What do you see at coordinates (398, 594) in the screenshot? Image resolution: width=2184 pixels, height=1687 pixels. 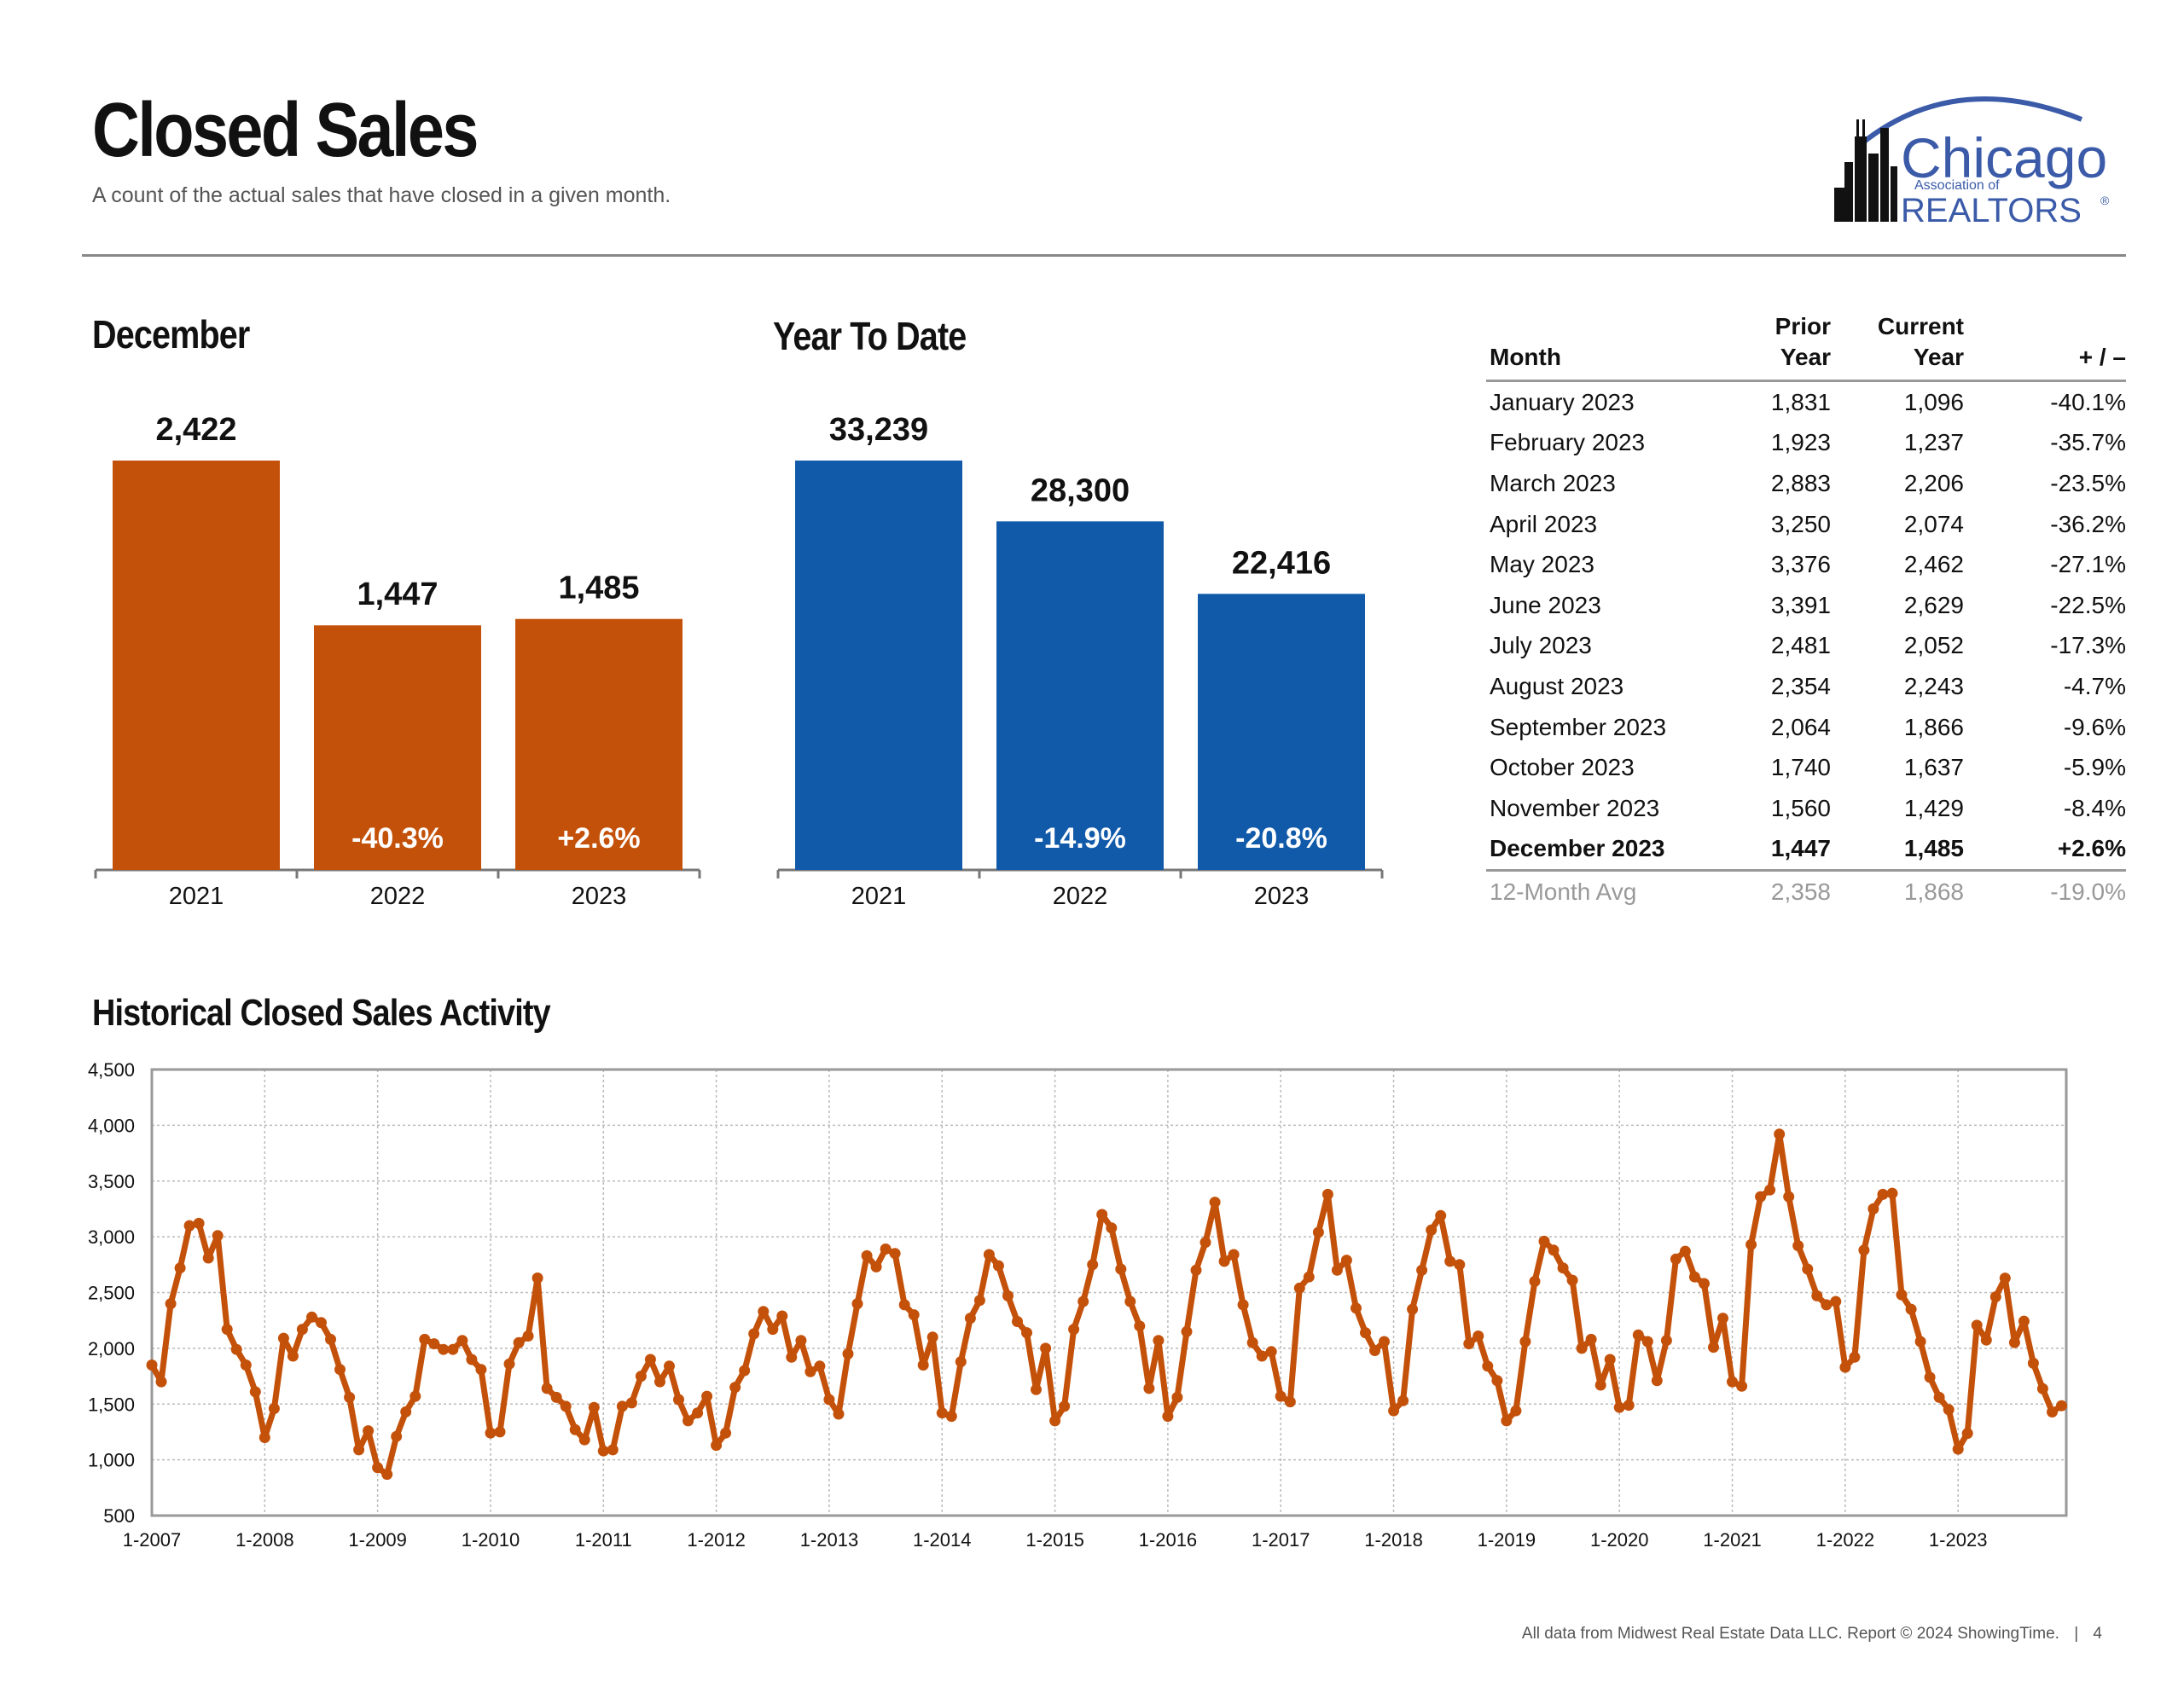 I see `bar-value-label: 1,447` at bounding box center [398, 594].